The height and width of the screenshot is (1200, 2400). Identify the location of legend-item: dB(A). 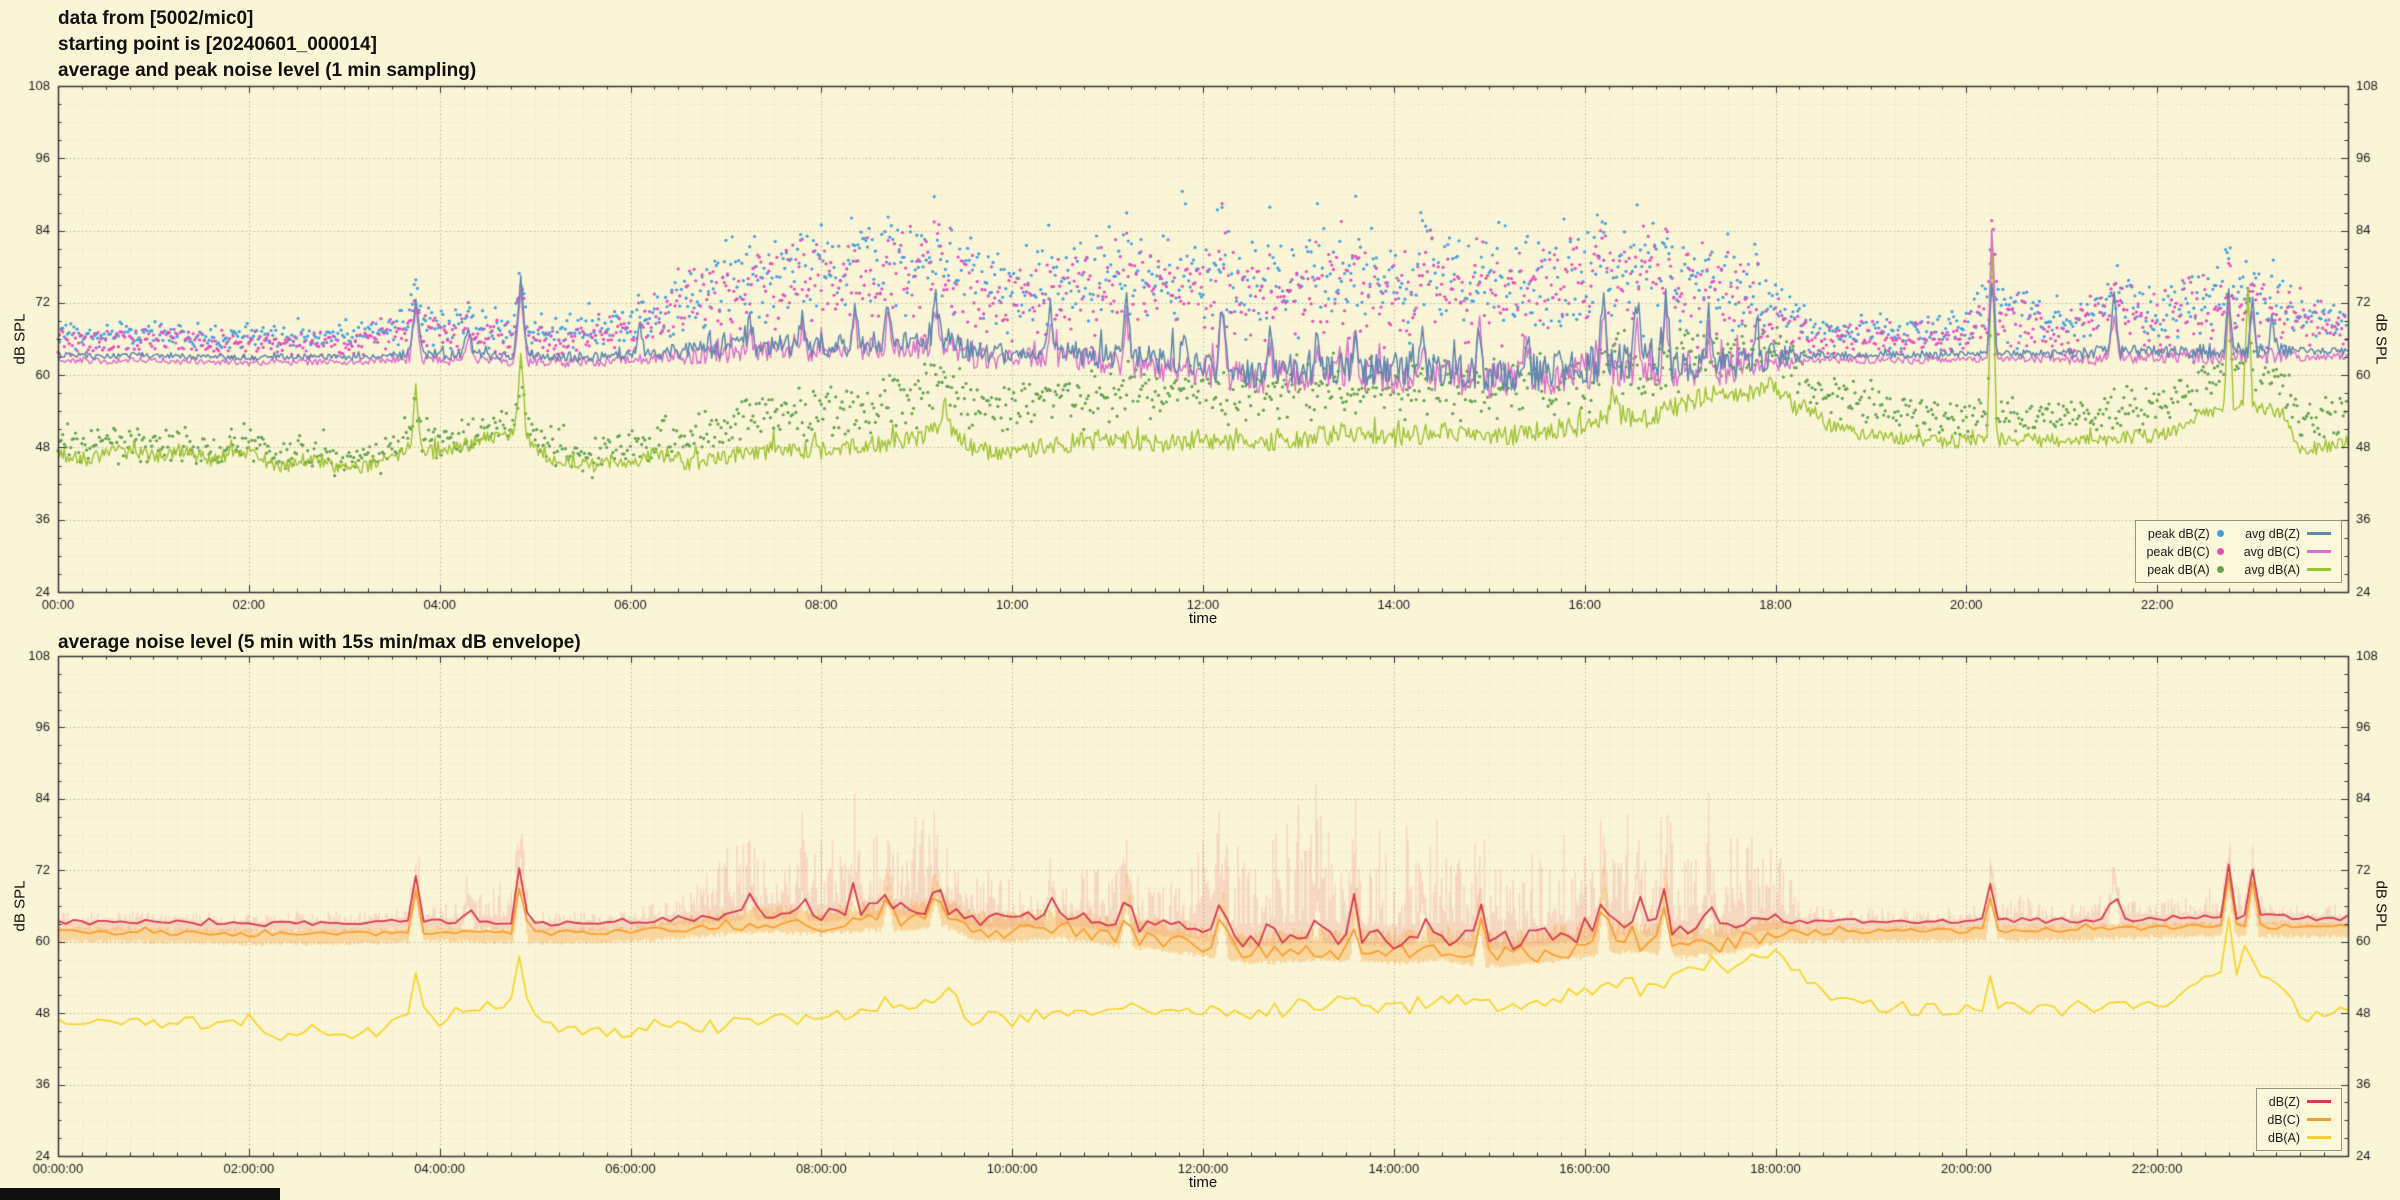
(2299, 1137).